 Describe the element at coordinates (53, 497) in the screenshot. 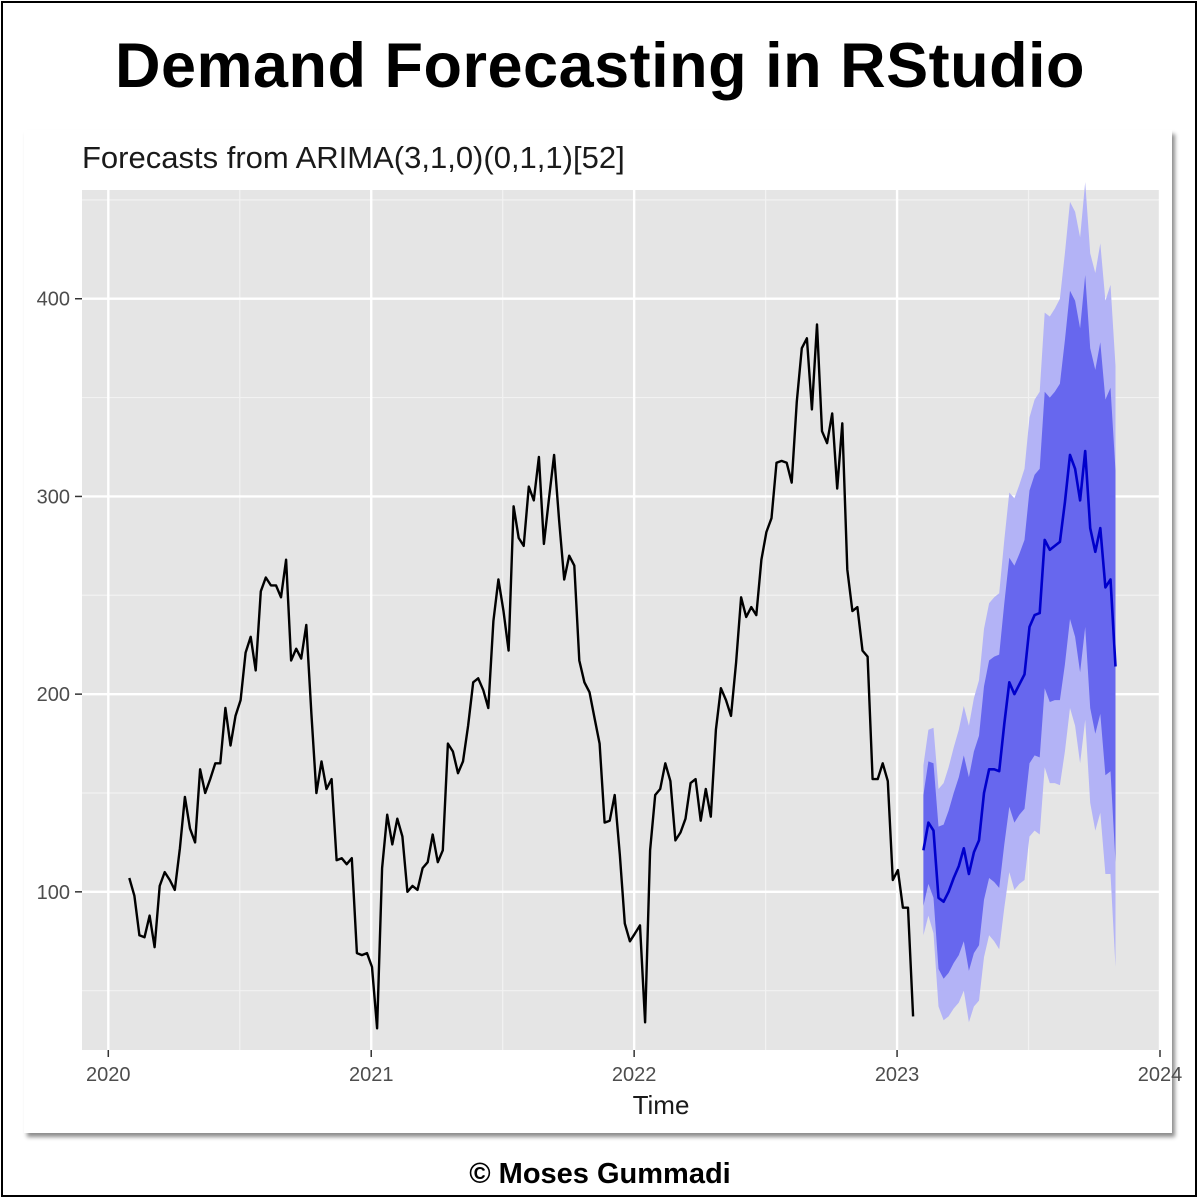

I see `y-tick-label: 300` at that location.